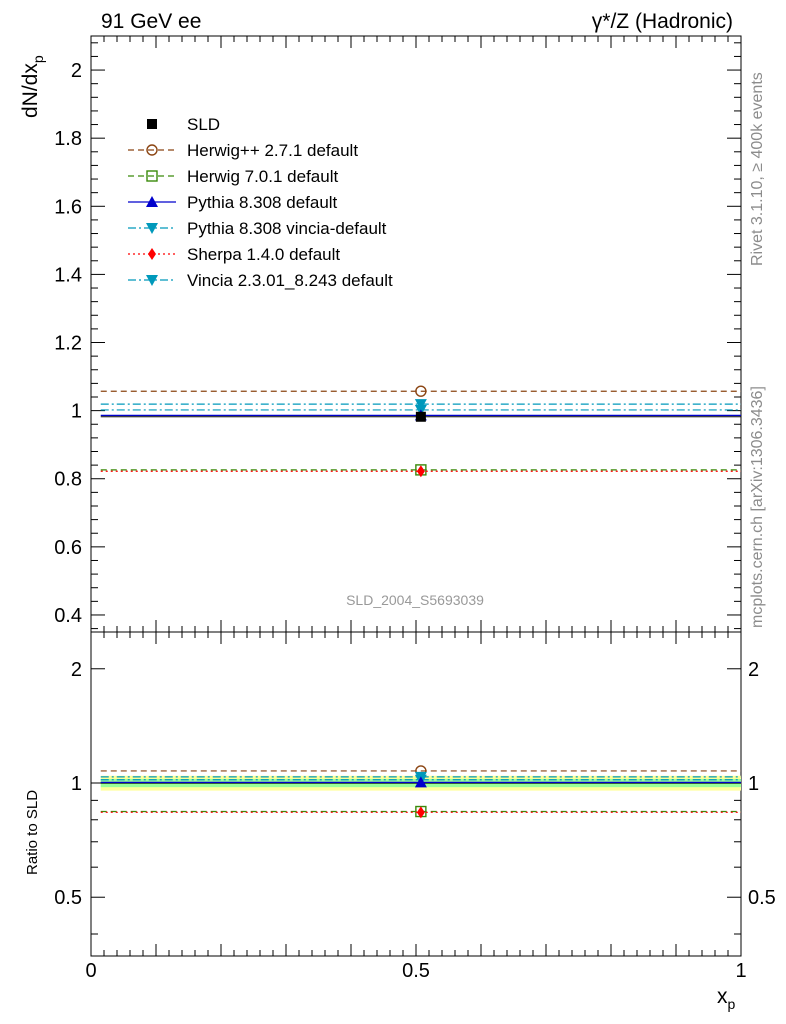 Image resolution: width=786 pixels, height=1024 pixels. I want to click on y-tick-label: 1.6, so click(68, 207).